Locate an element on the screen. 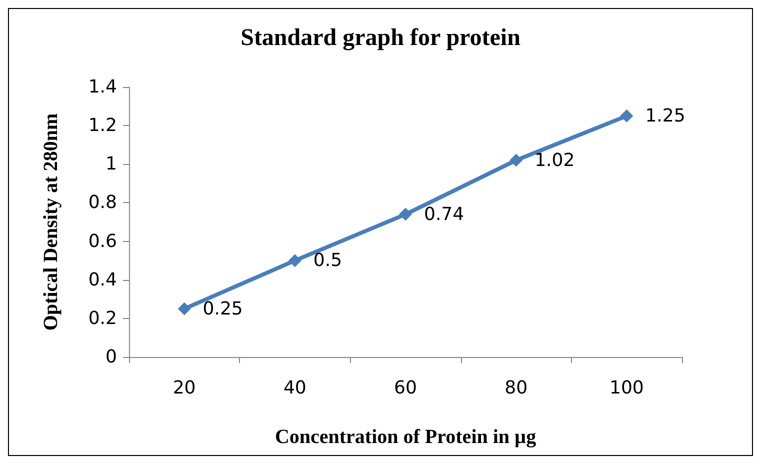  y-tick-label: 0.8 is located at coordinates (102, 203).